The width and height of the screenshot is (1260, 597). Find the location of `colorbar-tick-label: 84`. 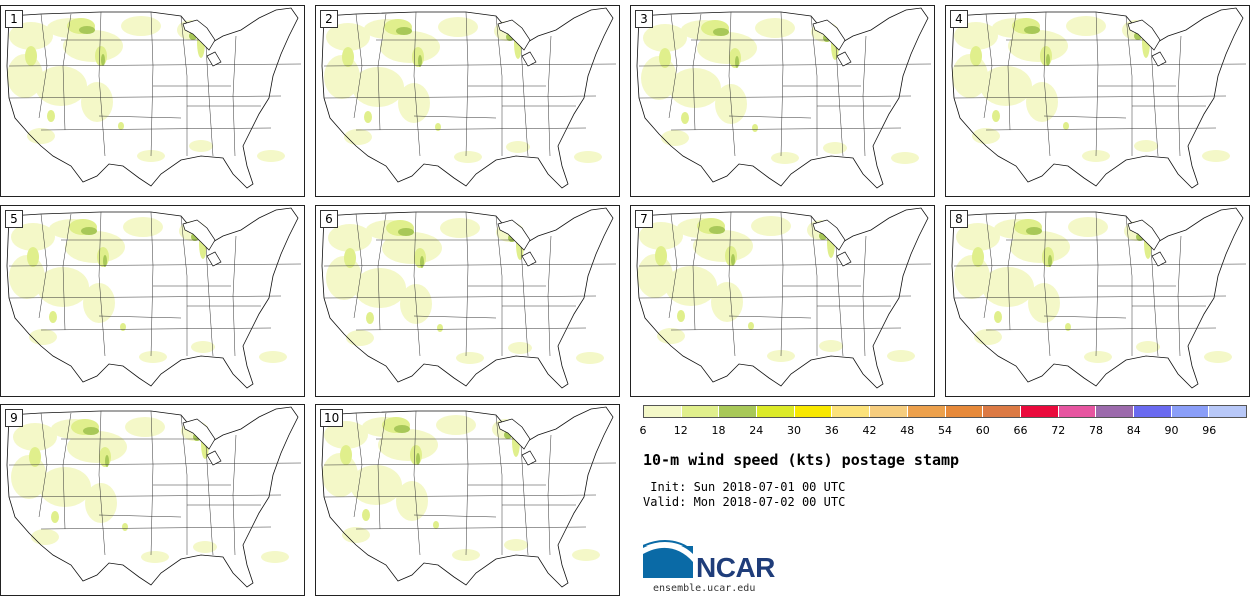

colorbar-tick-label: 84 is located at coordinates (1133, 430).